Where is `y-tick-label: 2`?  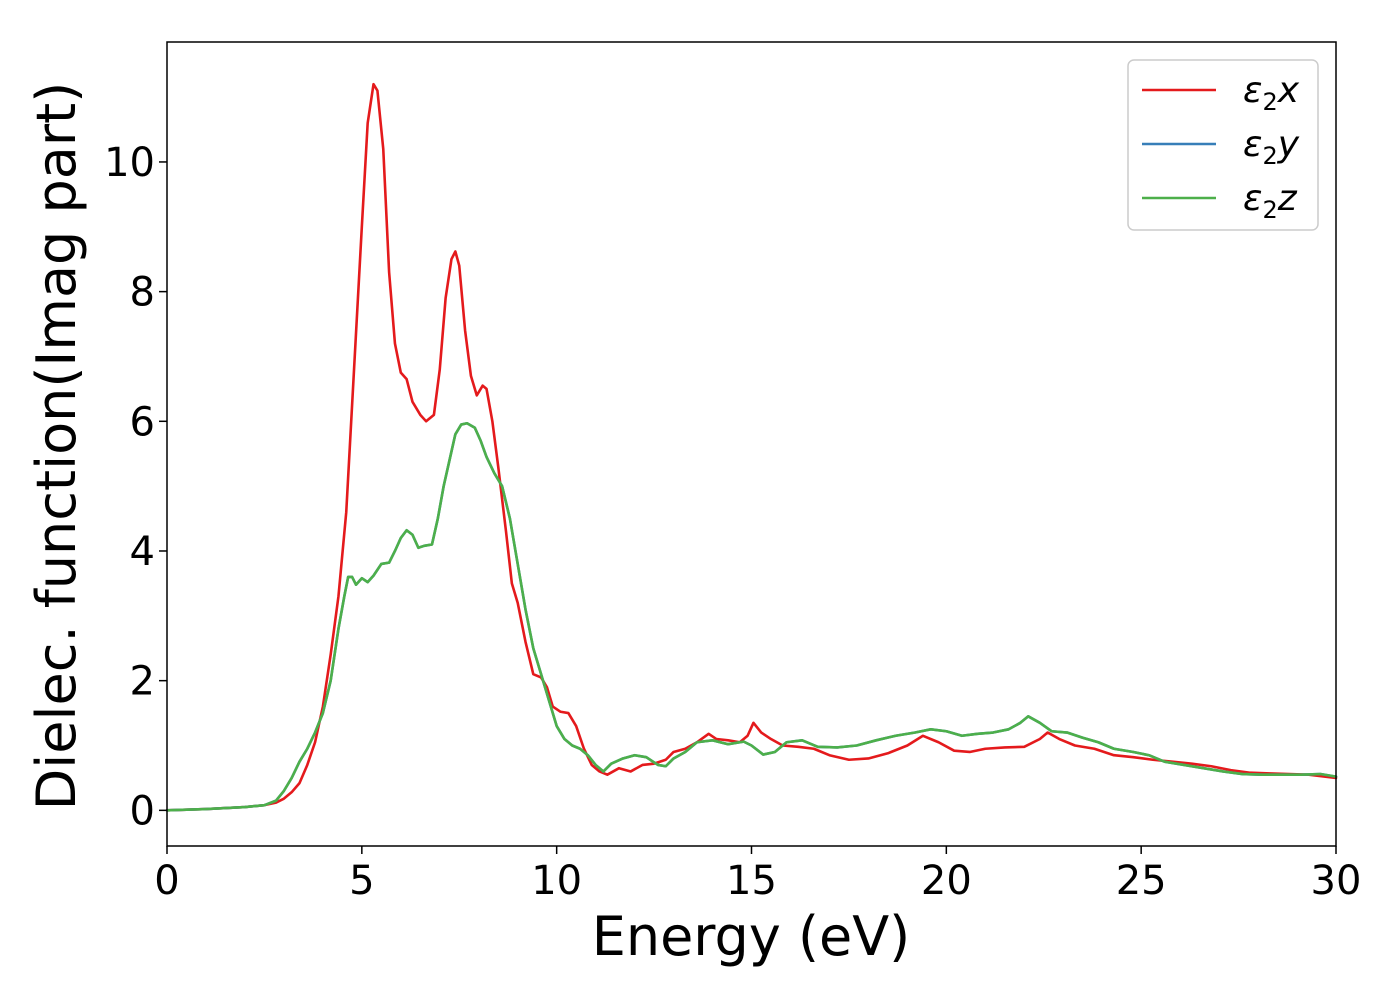
y-tick-label: 2 is located at coordinates (142, 682).